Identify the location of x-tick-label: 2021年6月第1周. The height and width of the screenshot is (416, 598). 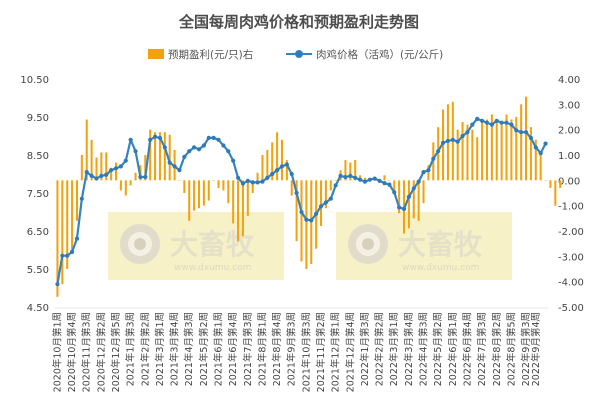
(219, 349).